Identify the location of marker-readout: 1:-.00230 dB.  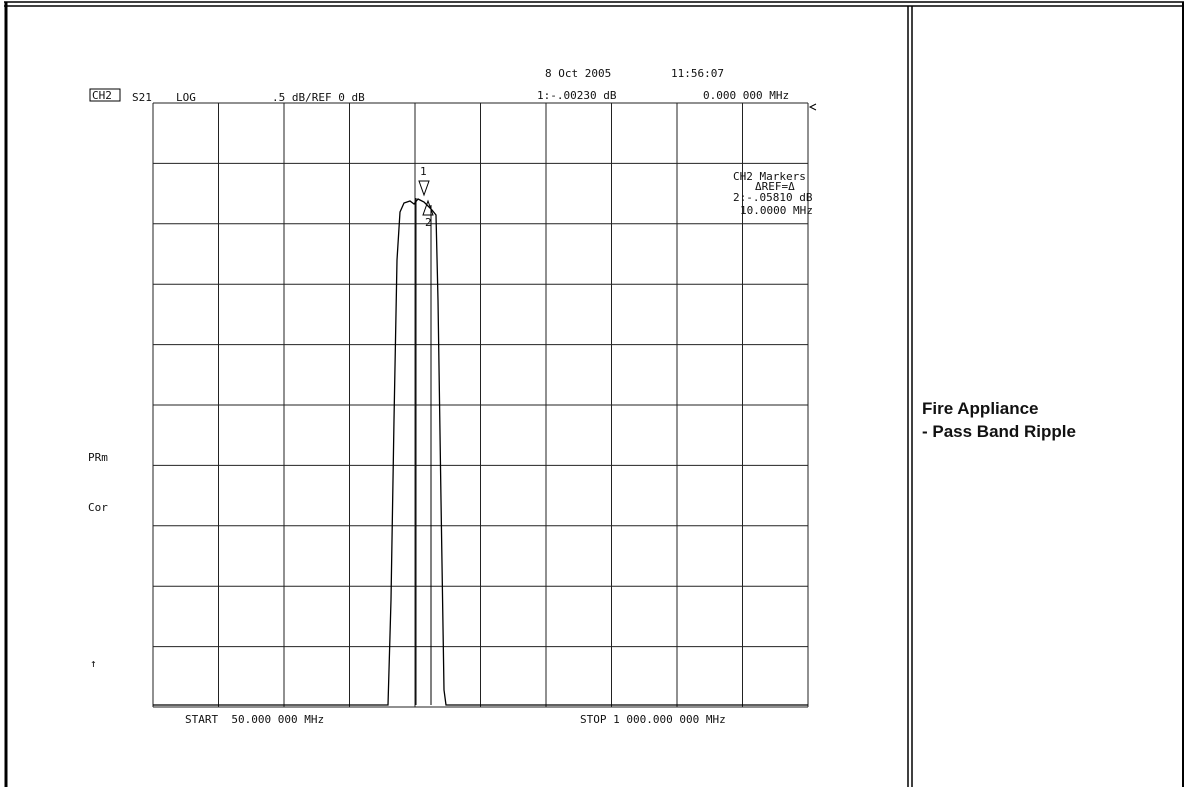
(577, 95).